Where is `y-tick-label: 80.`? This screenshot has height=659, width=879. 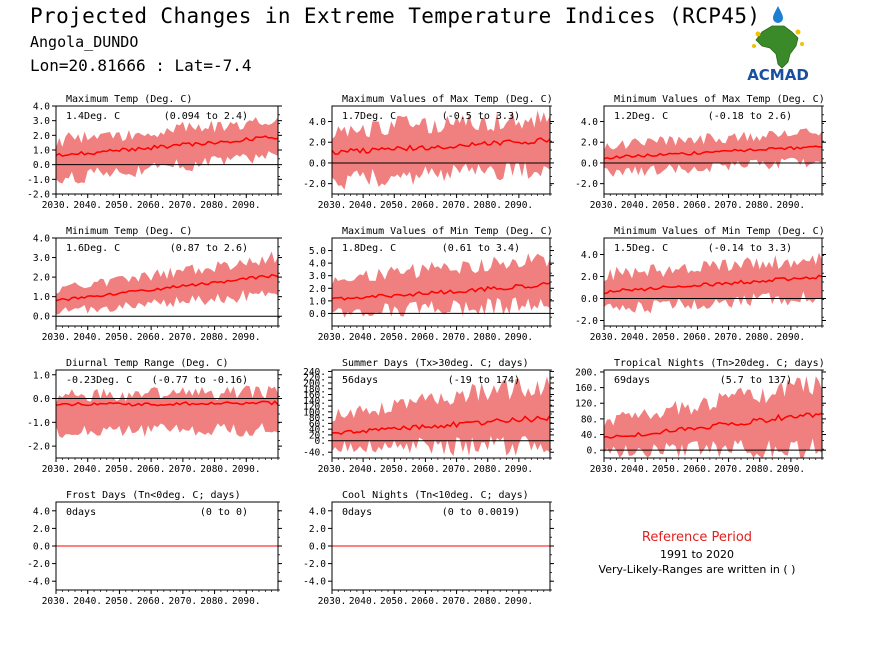
y-tick-label: 80. is located at coordinates (589, 419).